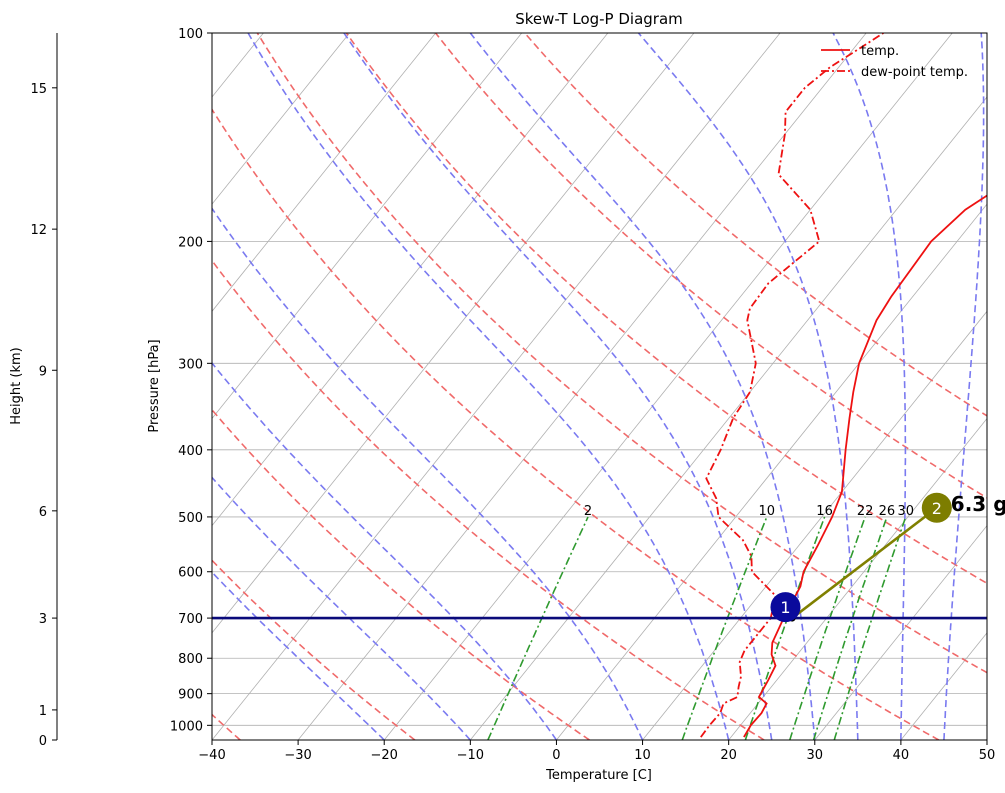 Image resolution: width=1005 pixels, height=793 pixels. I want to click on x-tick-label: −40, so click(211, 755).